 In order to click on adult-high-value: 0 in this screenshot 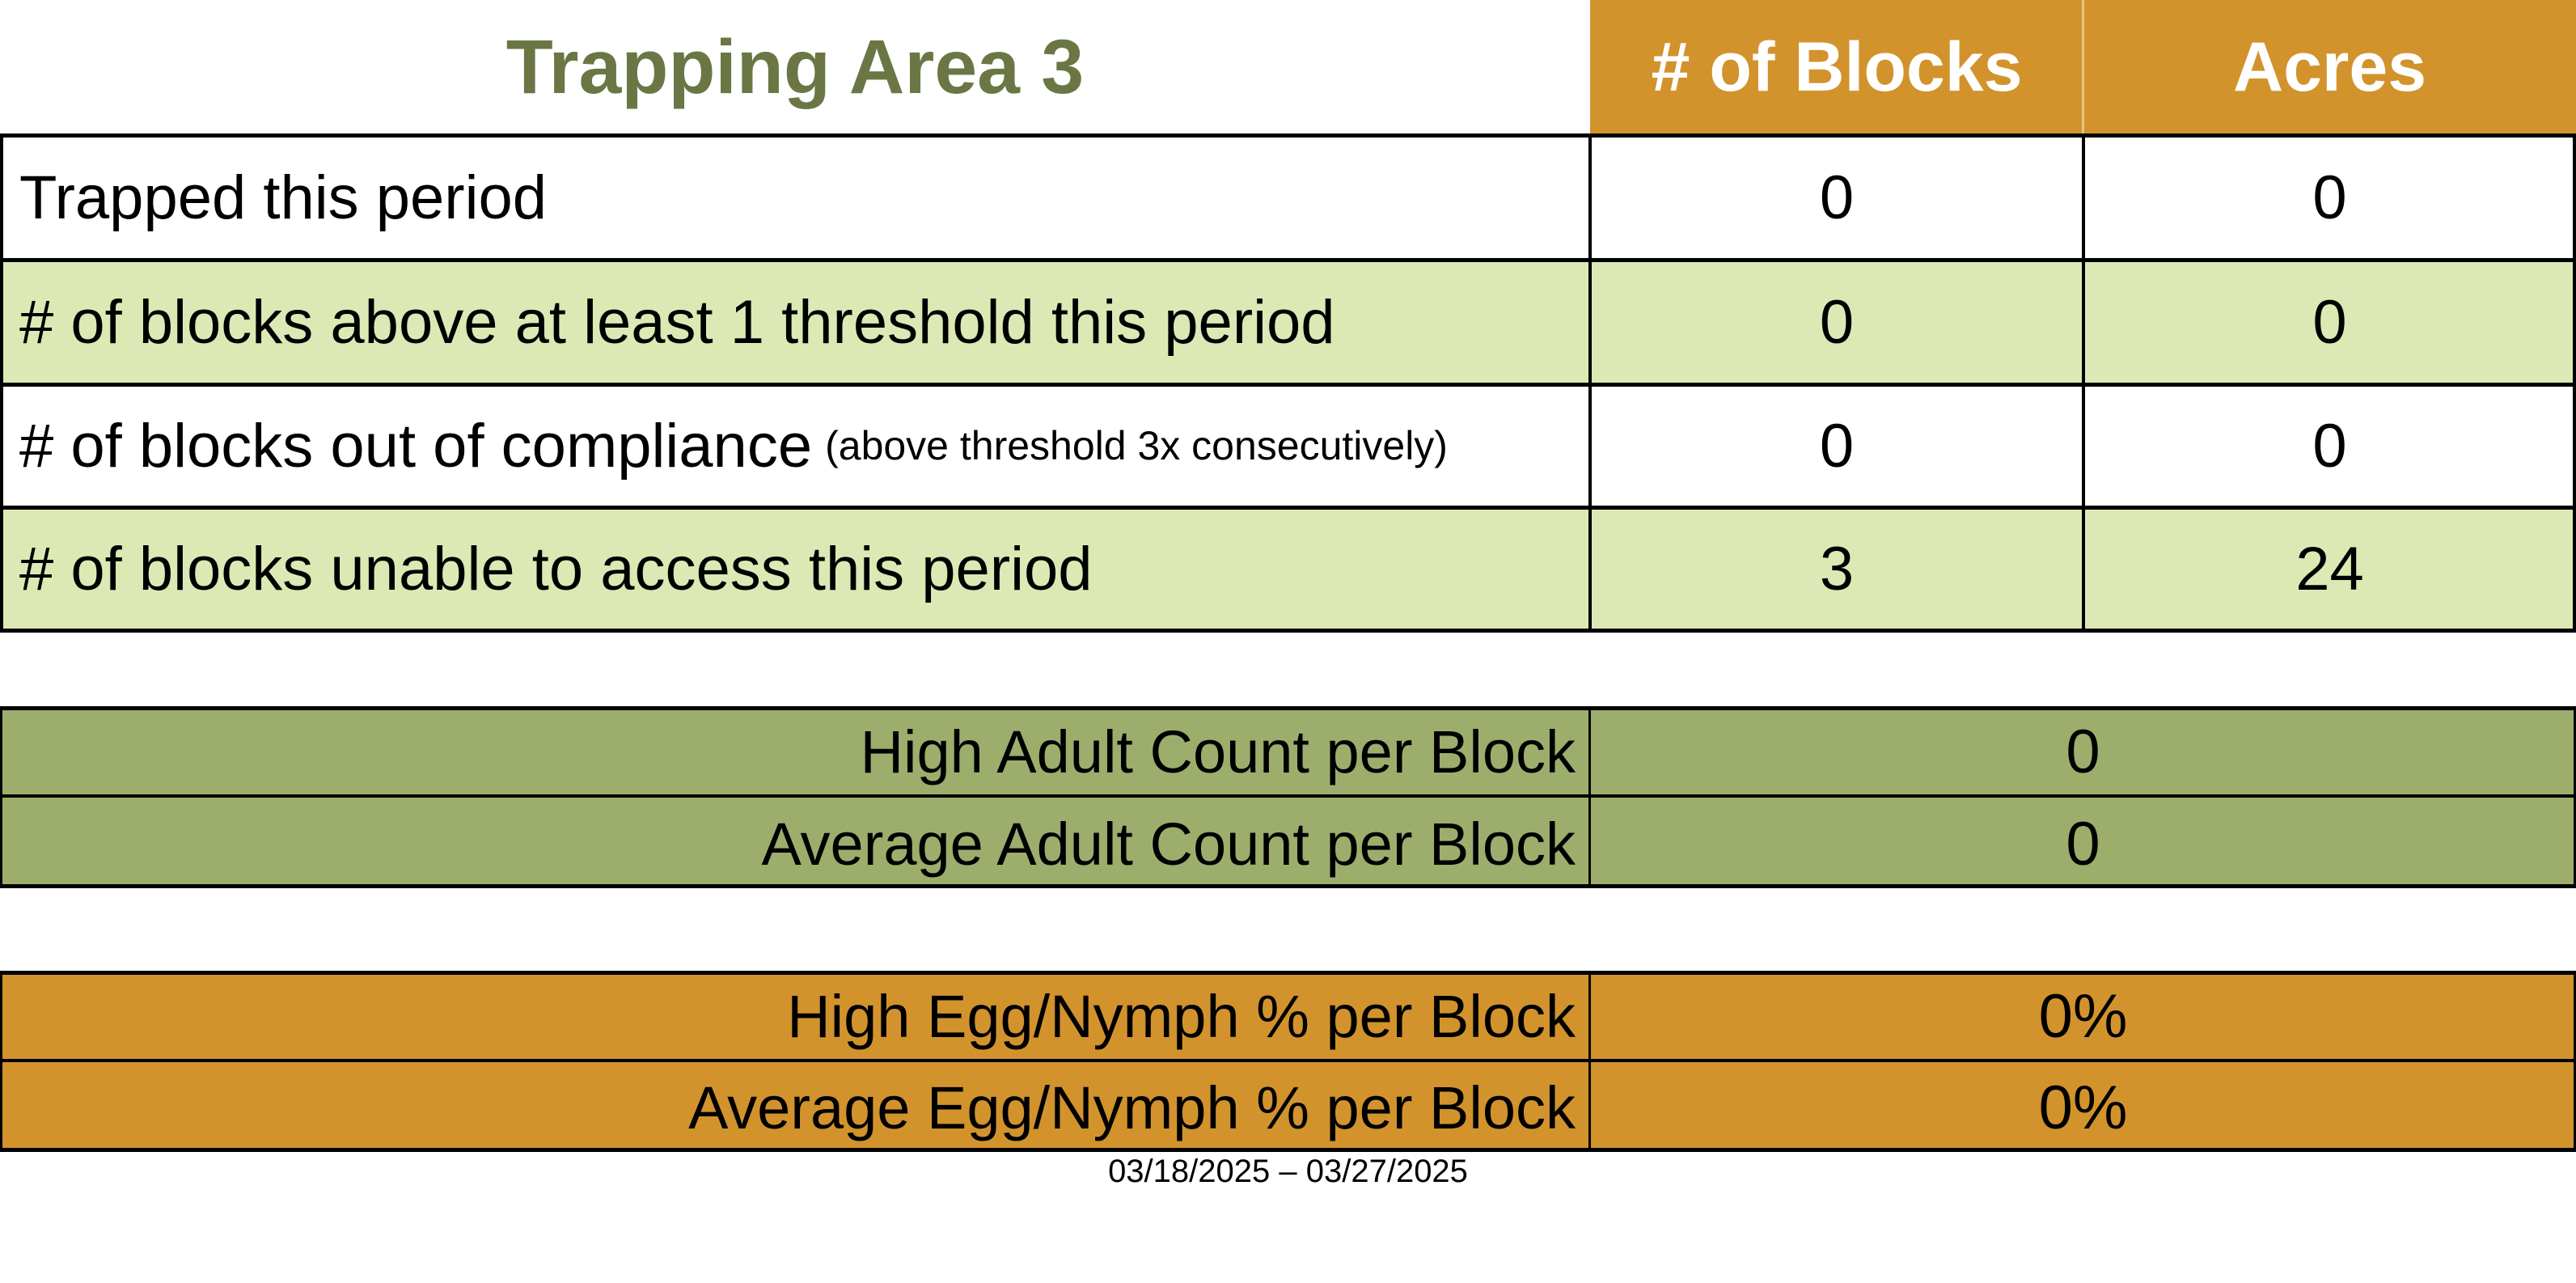, I will do `click(2083, 752)`.